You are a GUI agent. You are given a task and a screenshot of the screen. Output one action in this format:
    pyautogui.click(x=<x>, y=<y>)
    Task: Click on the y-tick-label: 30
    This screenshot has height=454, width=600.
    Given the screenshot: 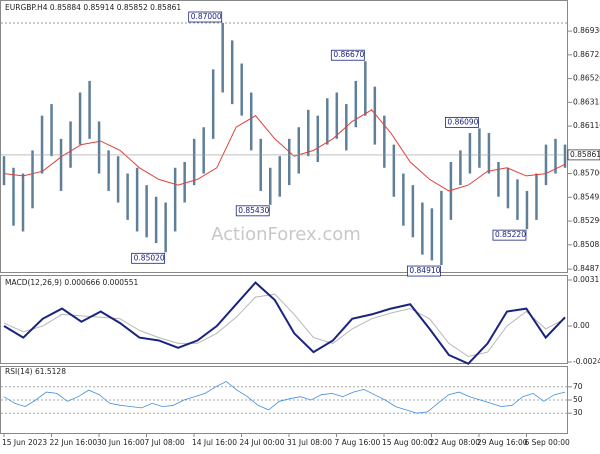 What is the action you would take?
    pyautogui.click(x=578, y=412)
    